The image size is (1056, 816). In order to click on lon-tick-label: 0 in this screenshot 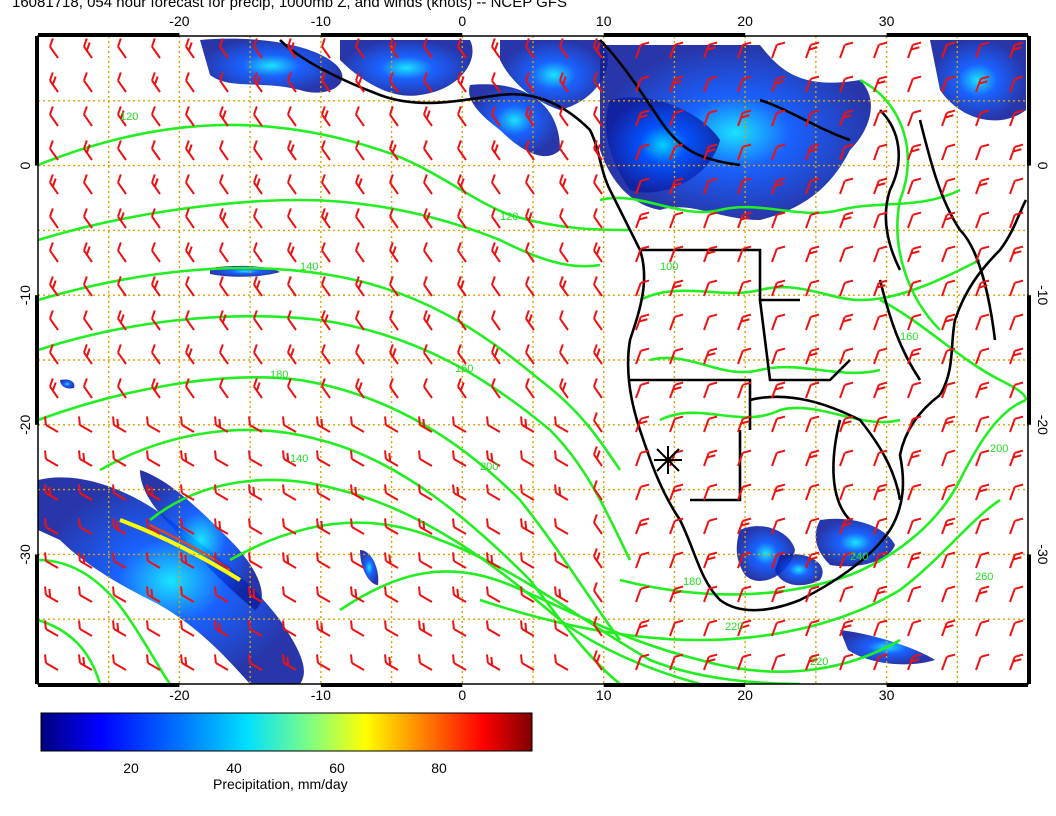, I will do `click(462, 695)`.